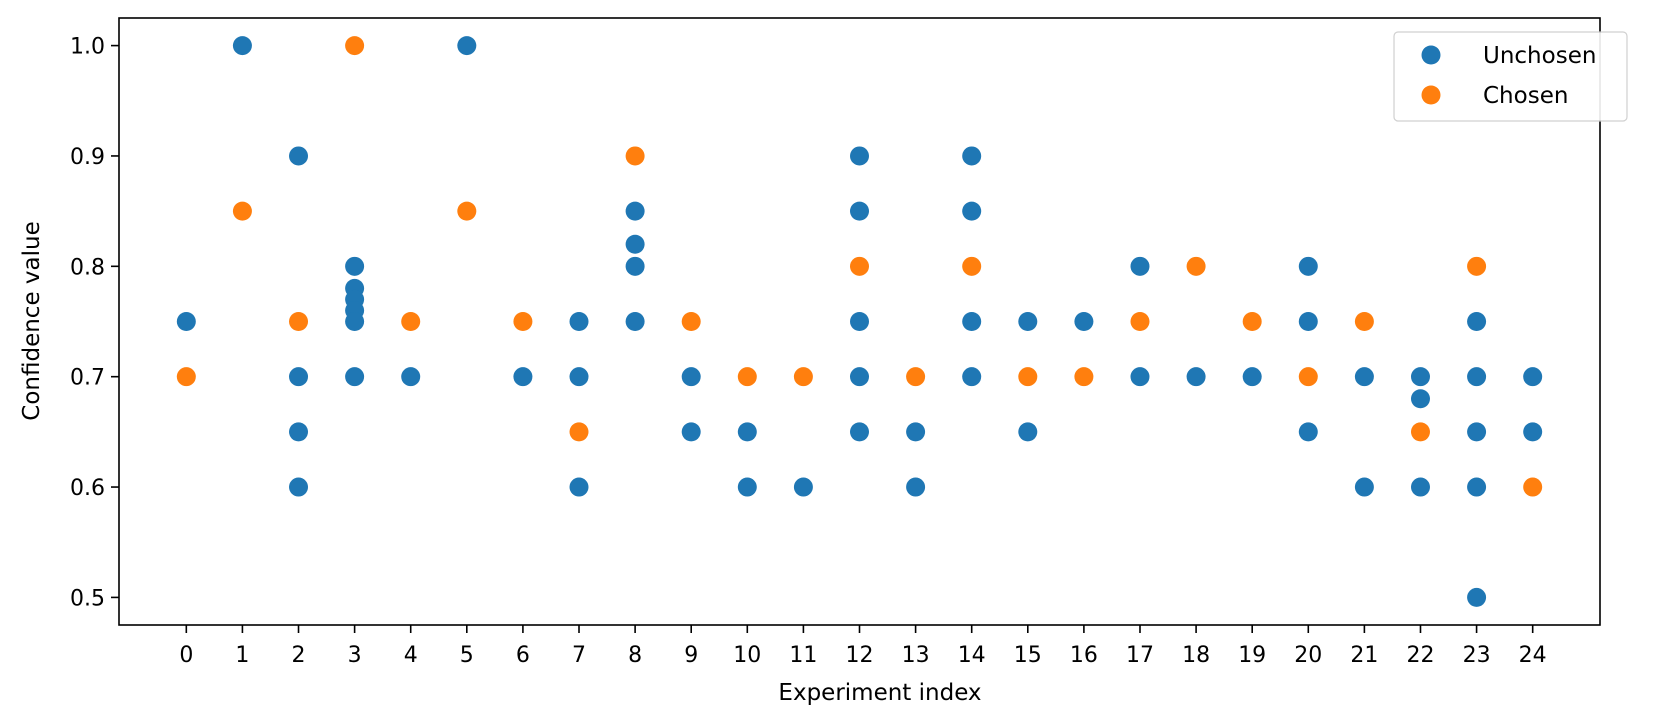 This screenshot has height=727, width=1661. I want to click on x-tick-label: 8, so click(635, 655).